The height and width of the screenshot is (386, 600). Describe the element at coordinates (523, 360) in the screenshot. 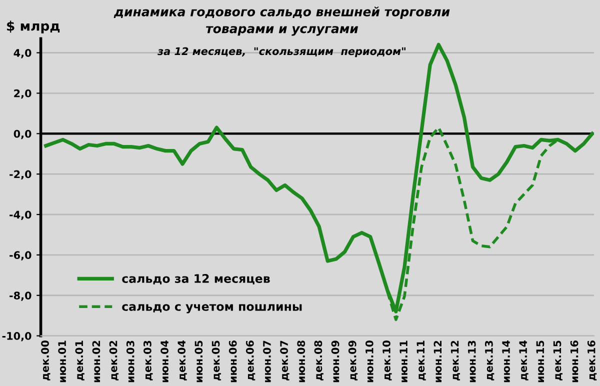

I see `x-tick-label: дек.14` at that location.